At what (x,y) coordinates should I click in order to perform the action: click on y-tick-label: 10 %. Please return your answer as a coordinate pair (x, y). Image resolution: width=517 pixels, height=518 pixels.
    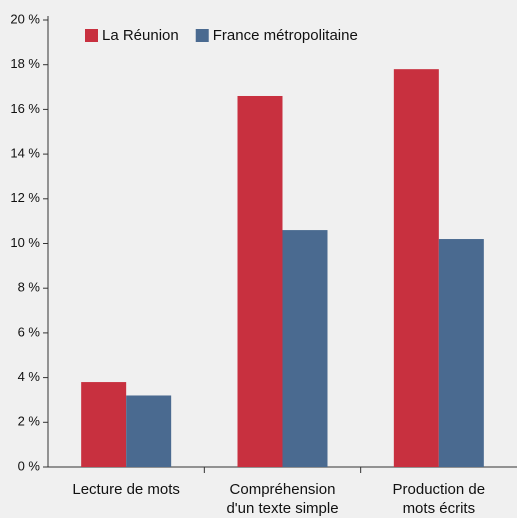
    Looking at the image, I should click on (25, 242).